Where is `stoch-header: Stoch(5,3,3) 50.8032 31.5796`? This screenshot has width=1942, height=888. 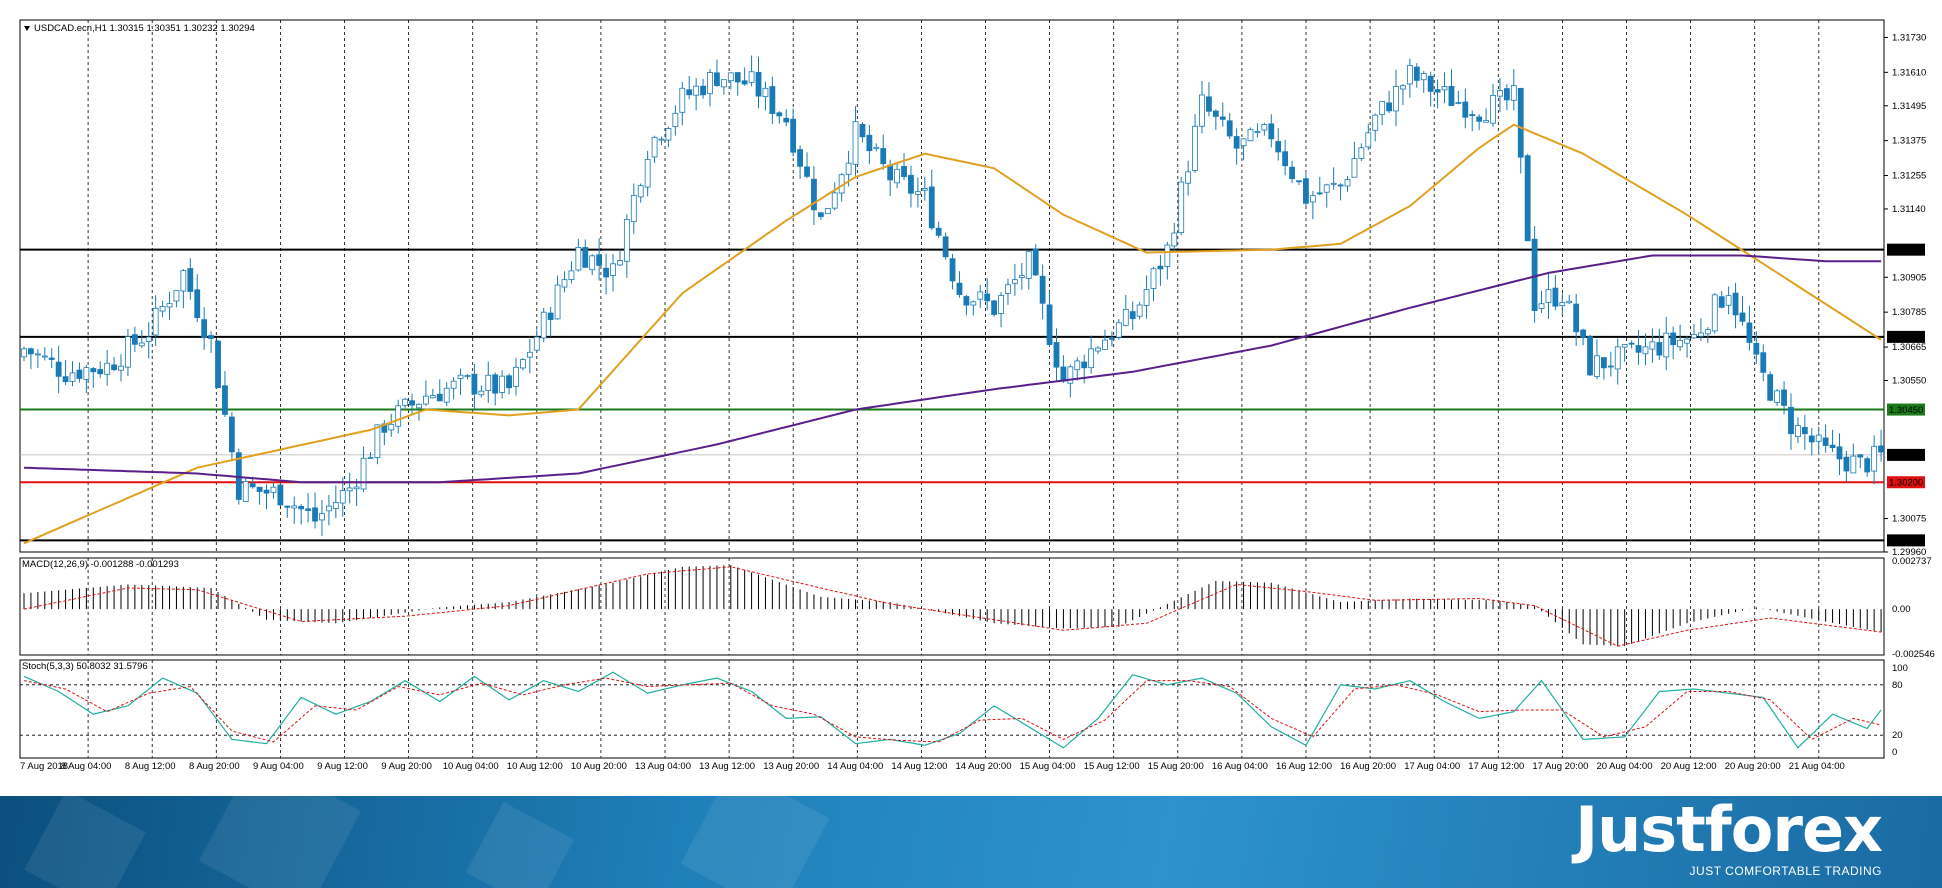 stoch-header: Stoch(5,3,3) 50.8032 31.5796 is located at coordinates (85, 666).